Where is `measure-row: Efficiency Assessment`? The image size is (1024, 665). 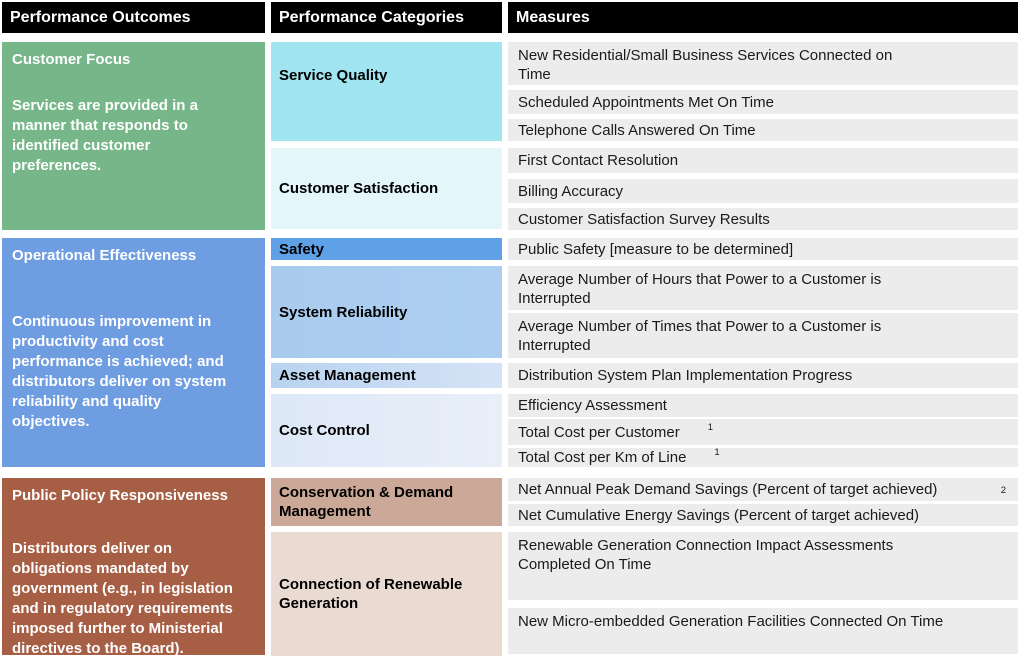 measure-row: Efficiency Assessment is located at coordinates (763, 405).